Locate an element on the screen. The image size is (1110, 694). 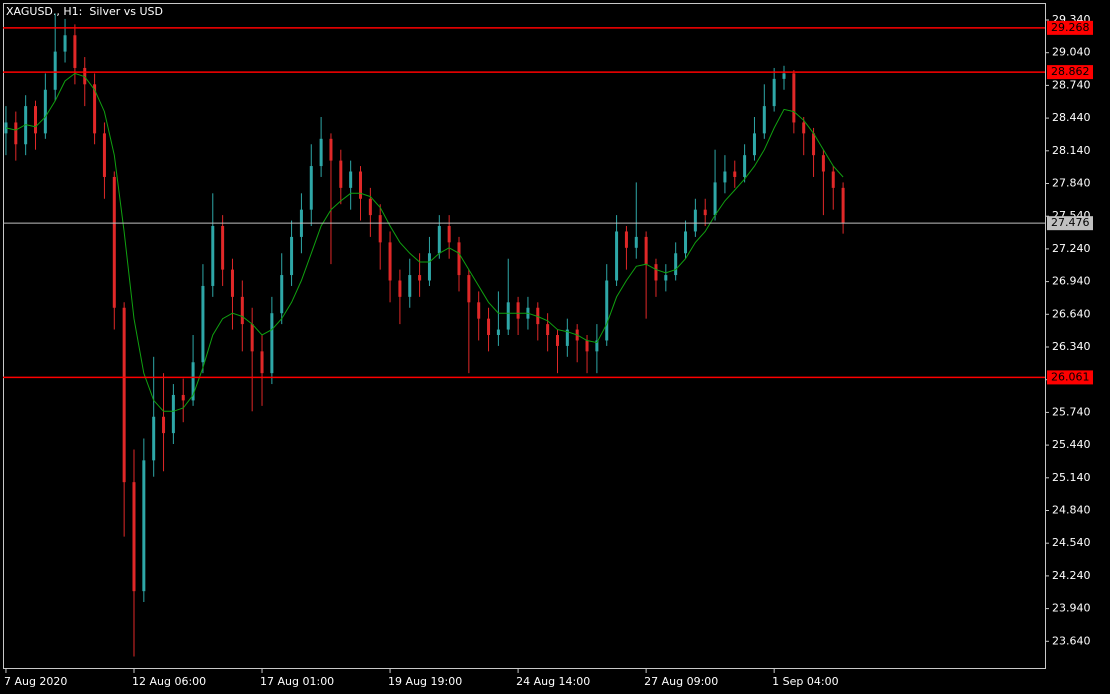
y-tick-label: 29.040 is located at coordinates (1071, 52).